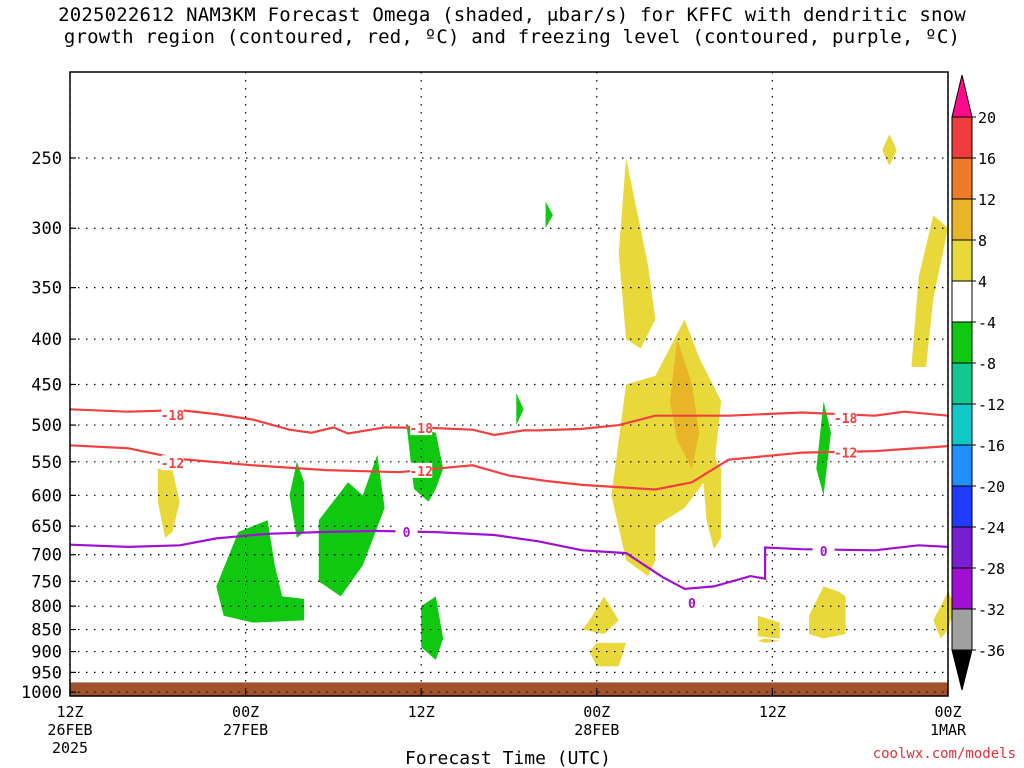  I want to click on y-tick-label-400: 400, so click(46, 340).